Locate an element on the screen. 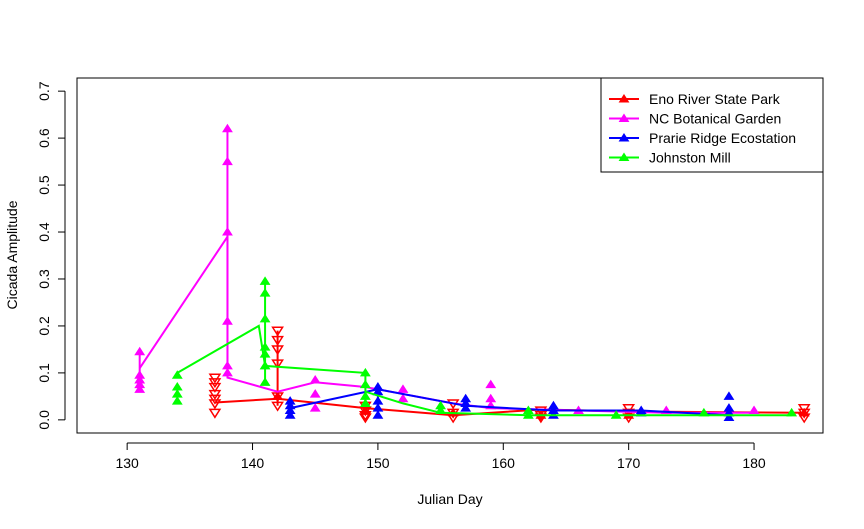  y-tick-label: 0.3 is located at coordinates (44, 279).